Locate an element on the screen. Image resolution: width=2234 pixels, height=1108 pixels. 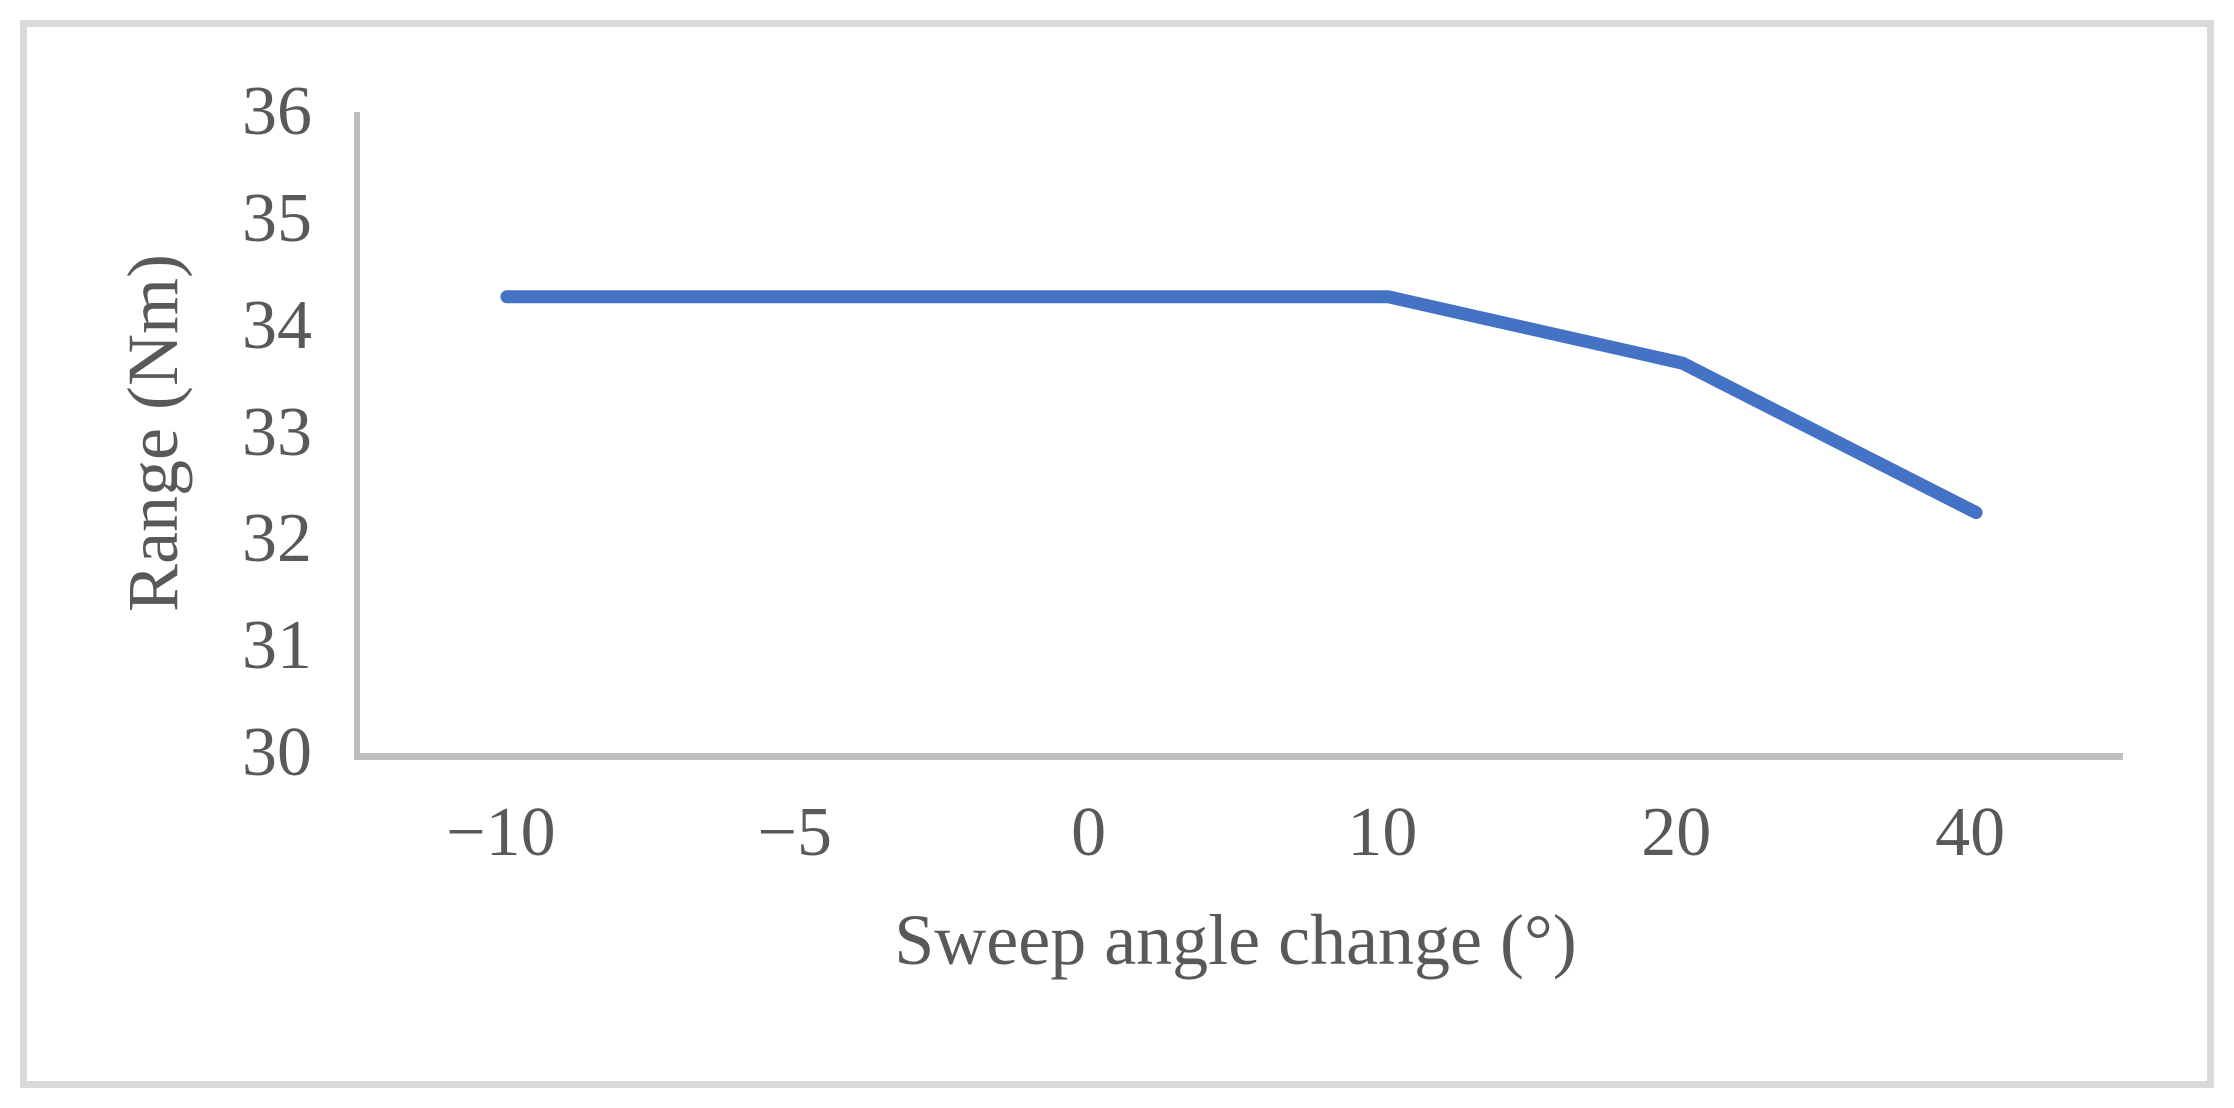
y-tick-label: 33 is located at coordinates (277, 432).